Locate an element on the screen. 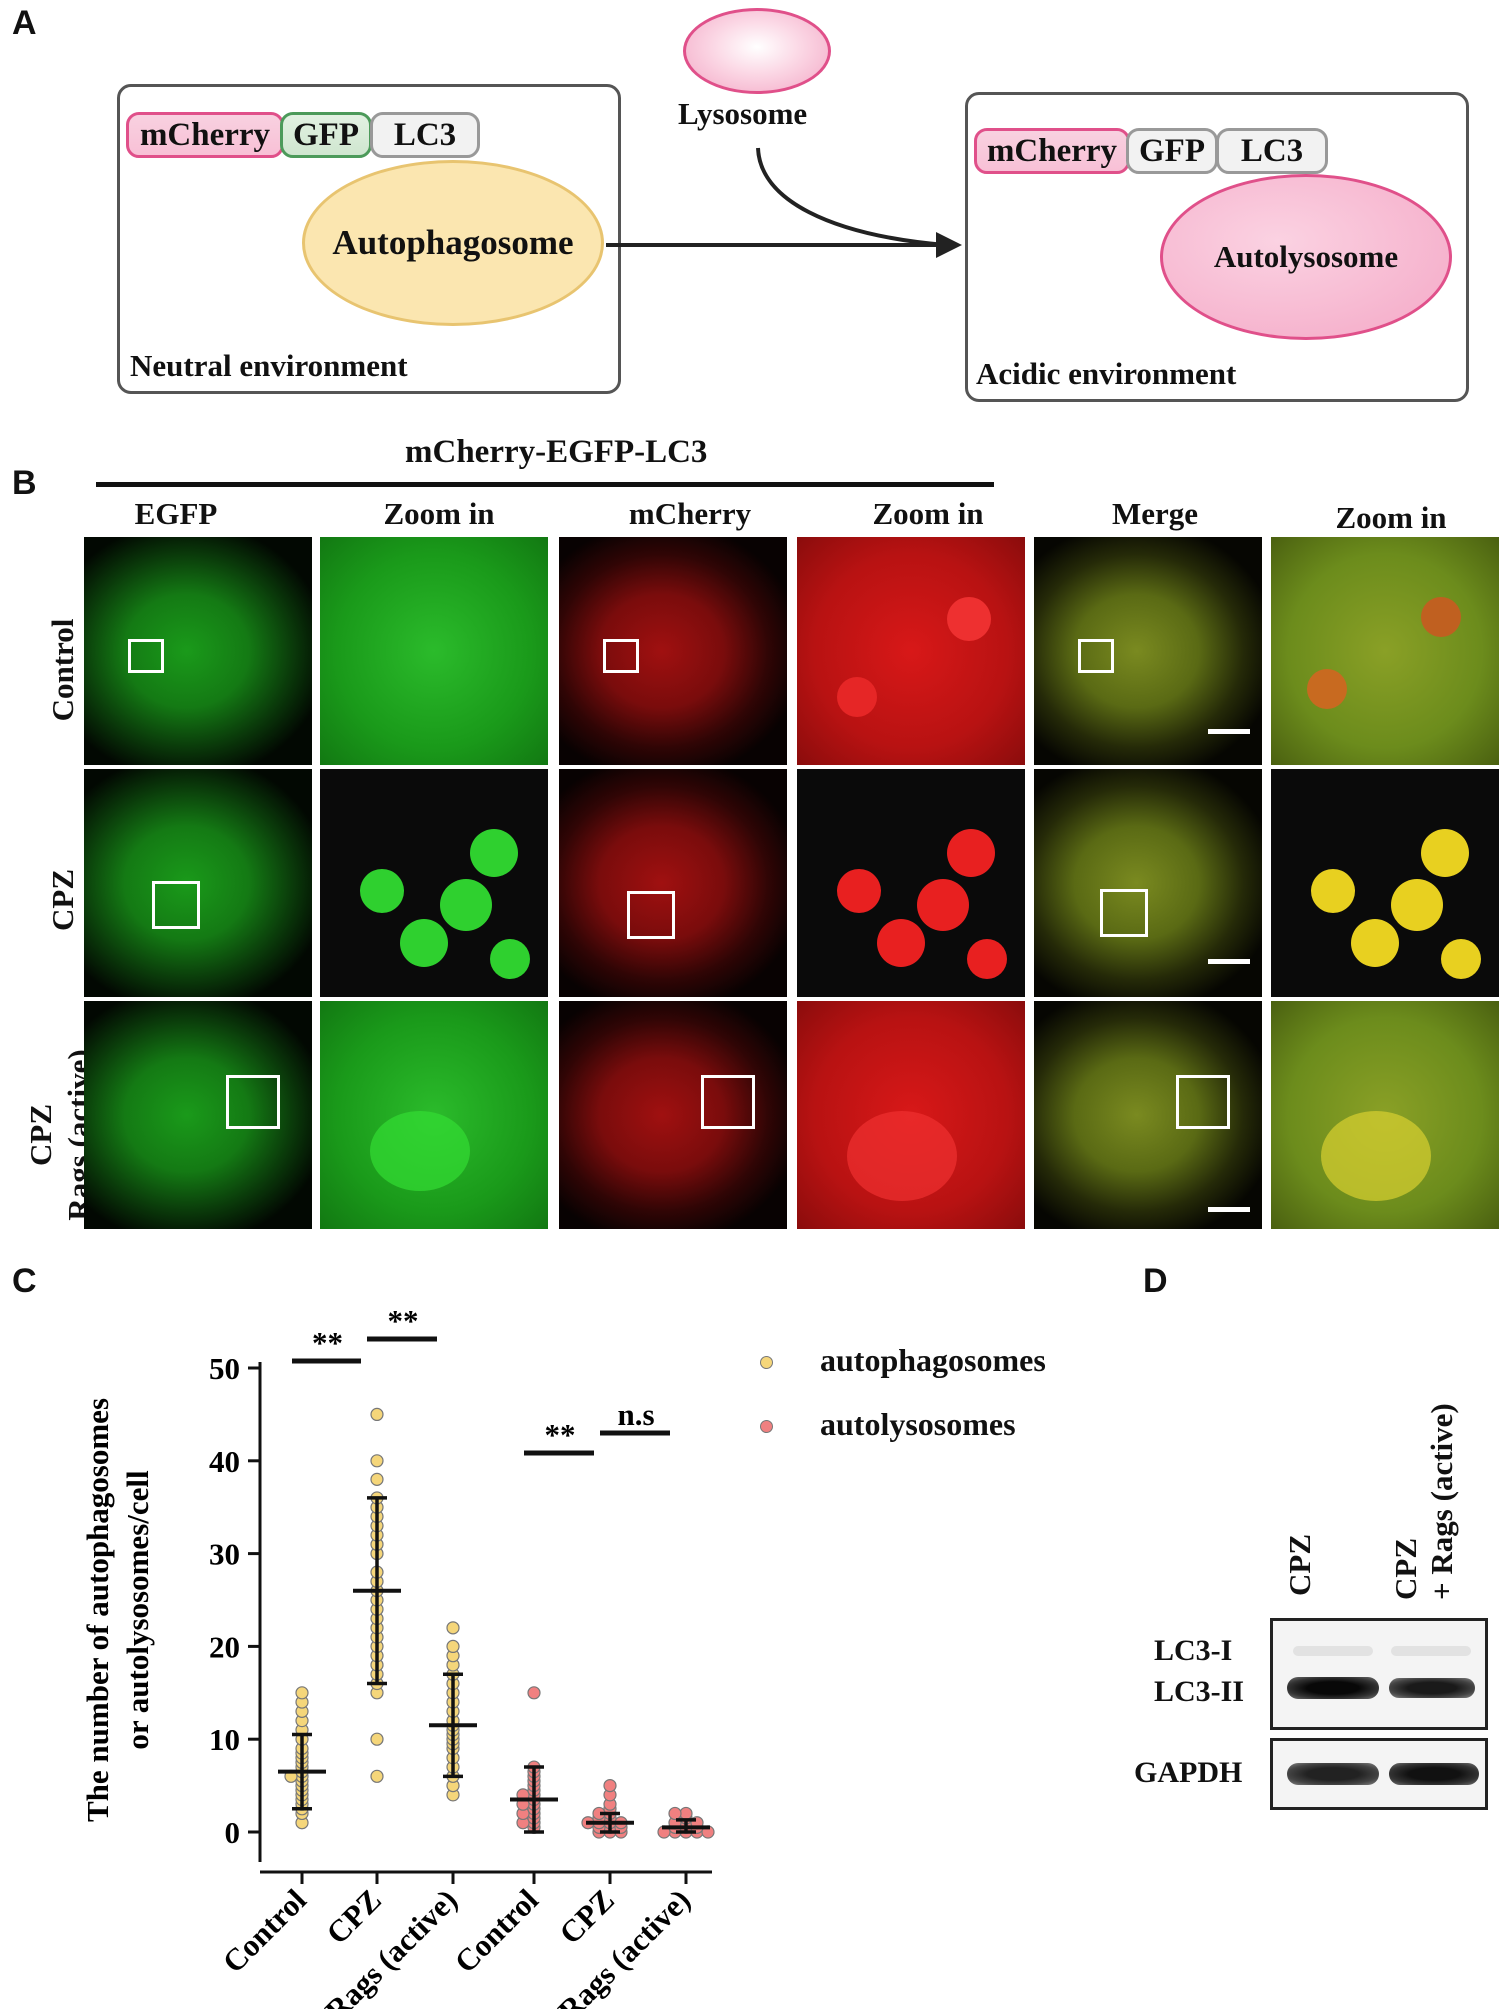  mcherry-tag-left: mCherry is located at coordinates (205, 135).